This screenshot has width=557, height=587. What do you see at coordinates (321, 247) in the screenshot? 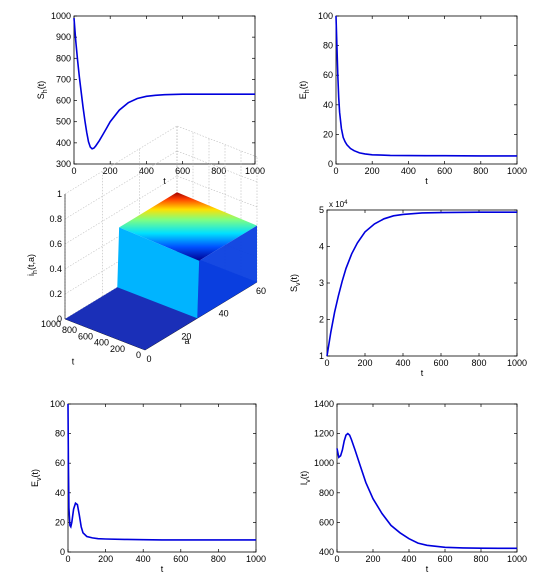
I see `y-tick-label: 4` at bounding box center [321, 247].